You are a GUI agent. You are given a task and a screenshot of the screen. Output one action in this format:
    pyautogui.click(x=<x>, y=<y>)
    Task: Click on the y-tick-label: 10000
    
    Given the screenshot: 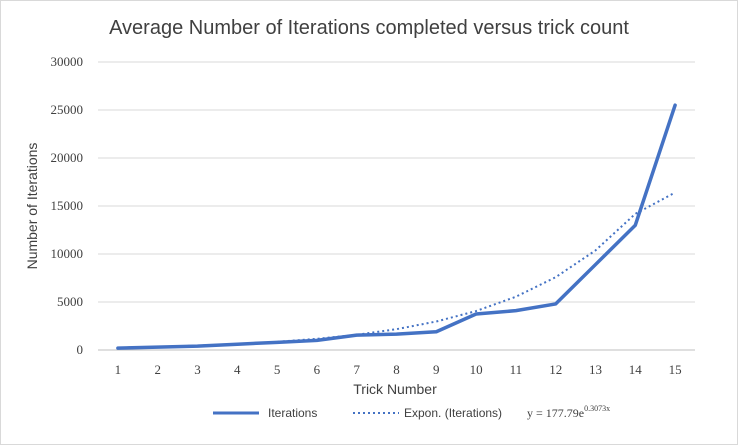 What is the action you would take?
    pyautogui.click(x=67, y=253)
    